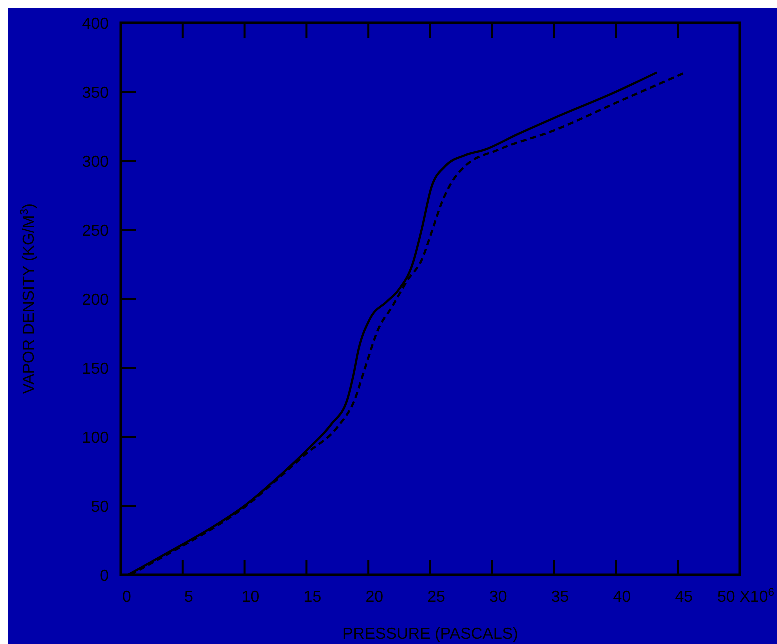 This screenshot has width=777, height=644. Describe the element at coordinates (100, 507) in the screenshot. I see `y-tick-label: 50` at that location.